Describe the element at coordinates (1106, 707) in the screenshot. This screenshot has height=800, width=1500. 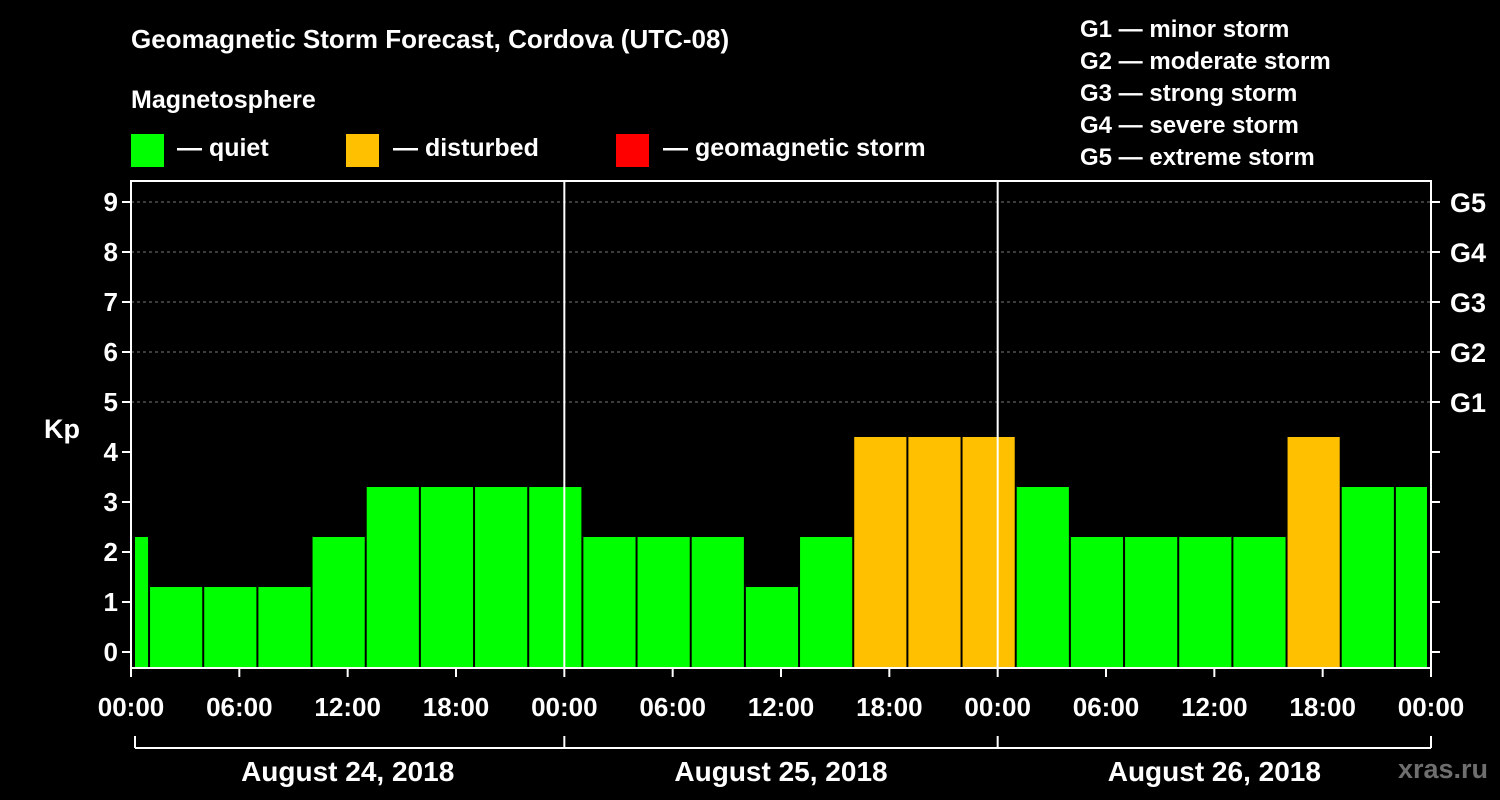
I see `x-tick-label-9: 06:00` at that location.